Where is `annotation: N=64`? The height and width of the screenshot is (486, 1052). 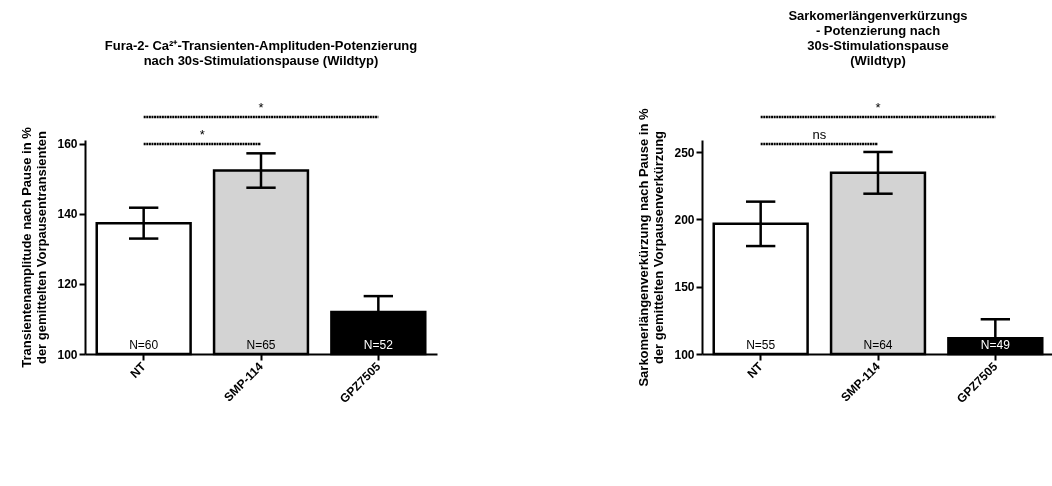
annotation: N=64 is located at coordinates (878, 345).